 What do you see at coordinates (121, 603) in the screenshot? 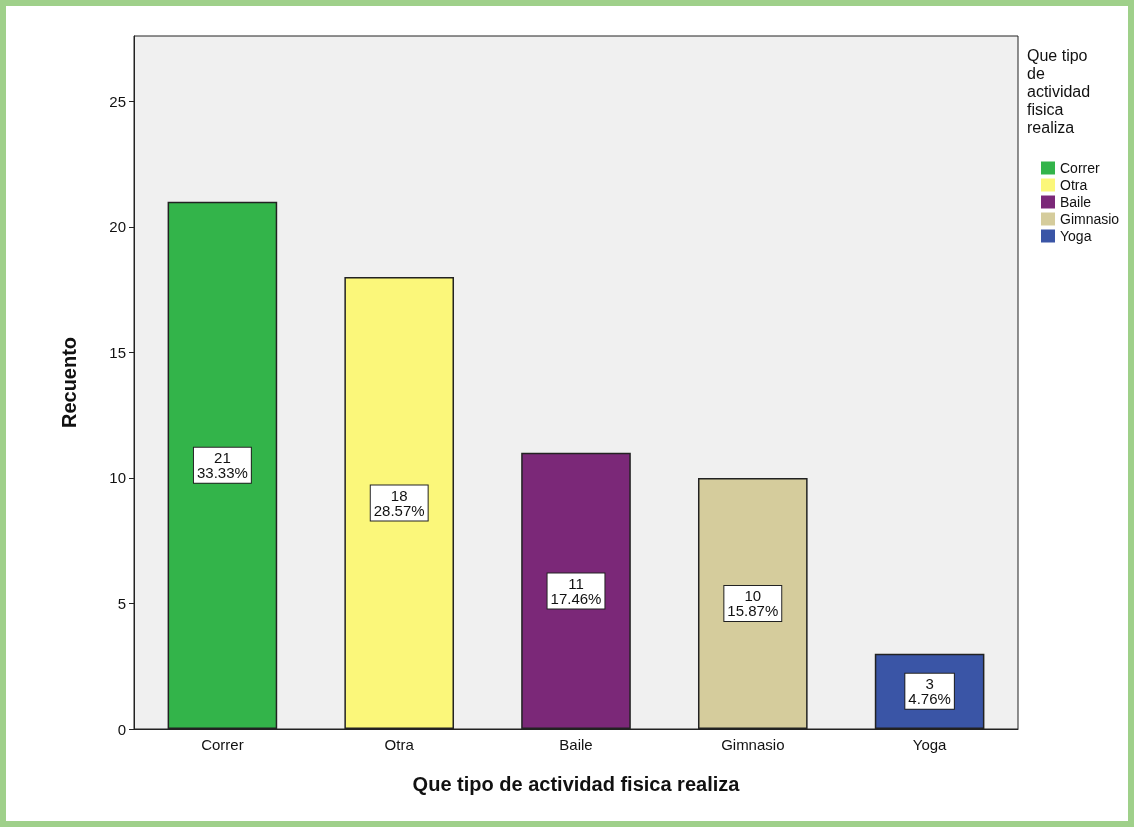
I see `y-tick-label: 5` at bounding box center [121, 603].